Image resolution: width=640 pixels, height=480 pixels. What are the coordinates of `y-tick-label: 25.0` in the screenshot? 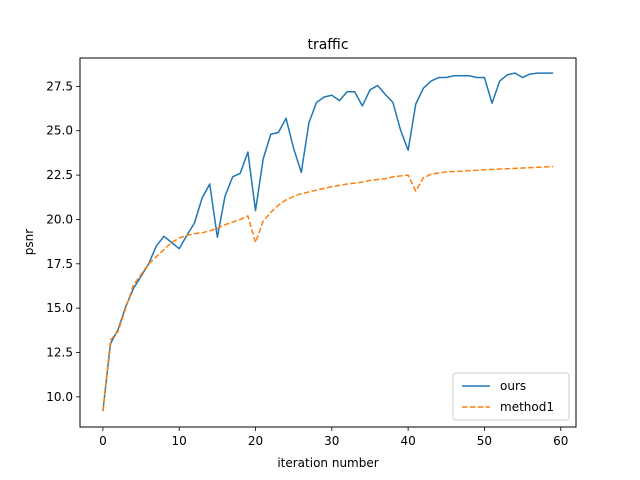 It's located at (59, 131).